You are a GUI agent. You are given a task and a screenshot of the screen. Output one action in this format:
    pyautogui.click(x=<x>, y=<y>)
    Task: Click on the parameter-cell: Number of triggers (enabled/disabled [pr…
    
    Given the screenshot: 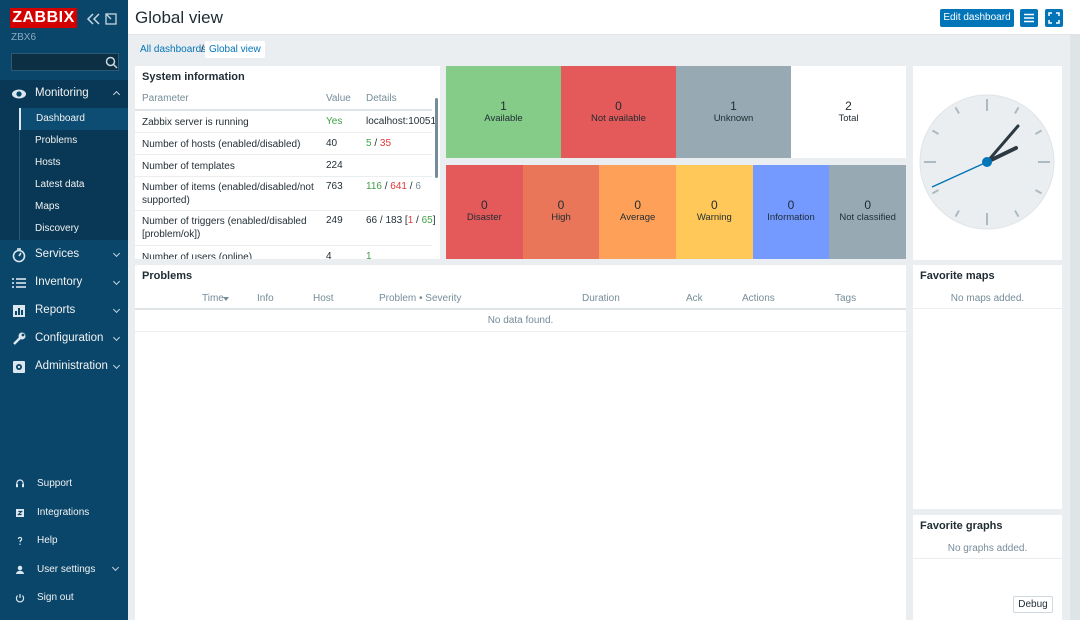 What is the action you would take?
    pyautogui.click(x=224, y=228)
    